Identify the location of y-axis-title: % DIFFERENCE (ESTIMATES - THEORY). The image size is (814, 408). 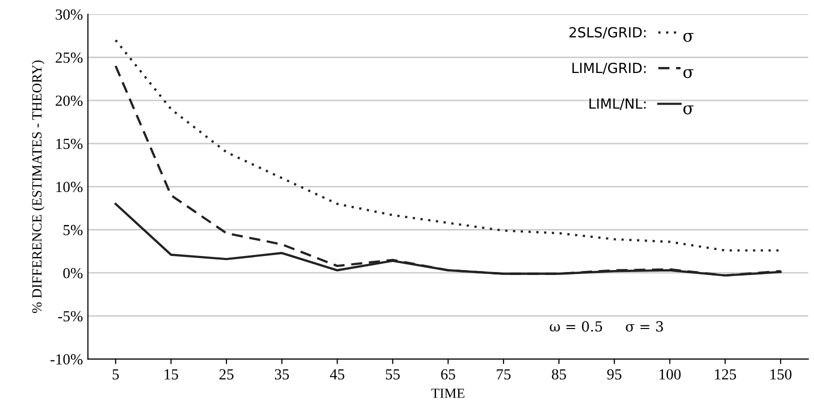
(38, 186).